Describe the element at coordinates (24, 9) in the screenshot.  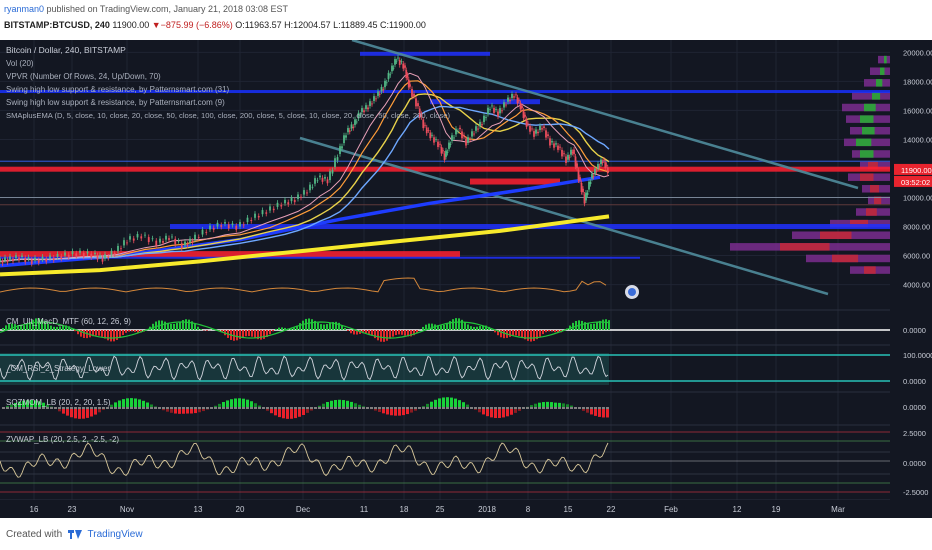
I see `author-link: ryanman0` at that location.